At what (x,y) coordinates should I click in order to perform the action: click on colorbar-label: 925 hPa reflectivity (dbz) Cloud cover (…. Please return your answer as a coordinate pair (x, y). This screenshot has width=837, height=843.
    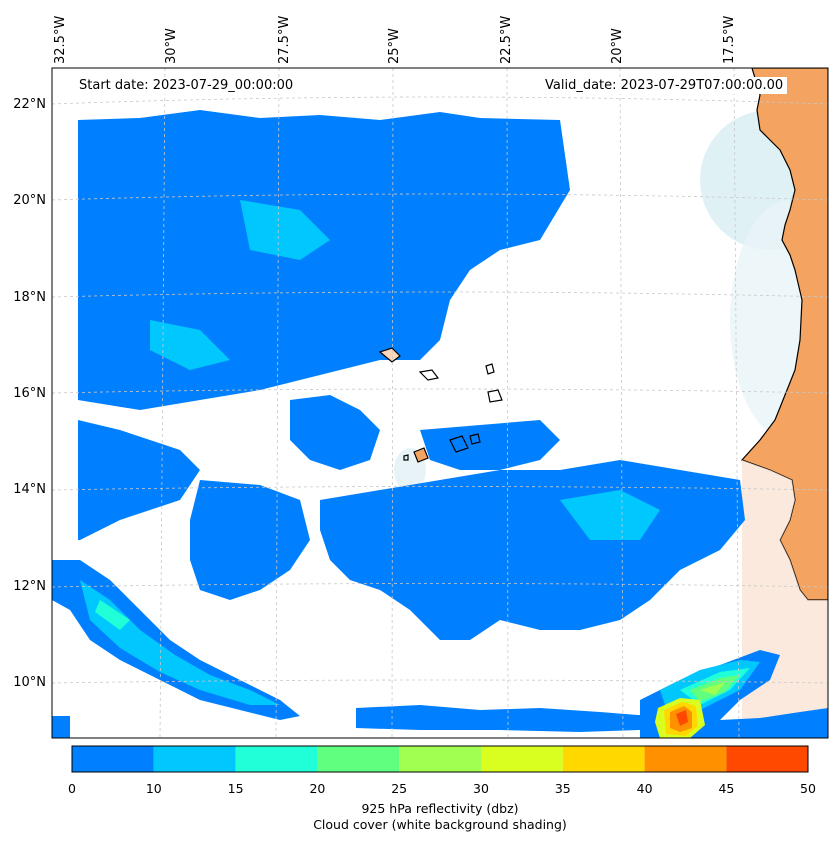
    Looking at the image, I should click on (440, 817).